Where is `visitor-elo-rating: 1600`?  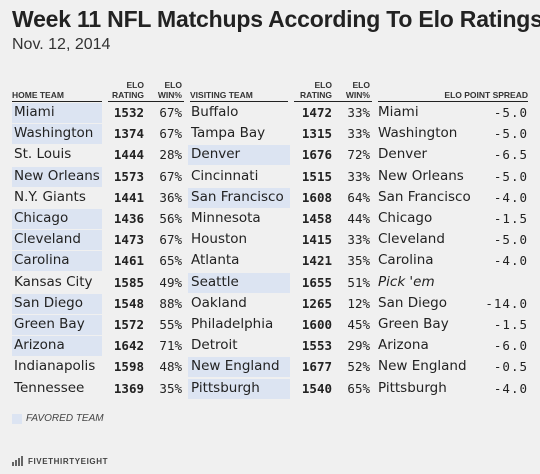 visitor-elo-rating: 1600 is located at coordinates (316, 324).